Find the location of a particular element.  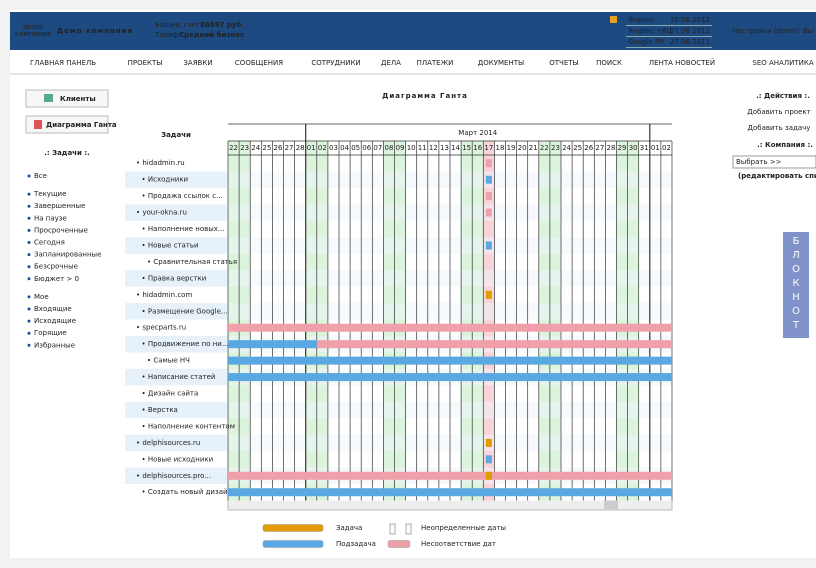

day-label: 10 is located at coordinates (411, 148).